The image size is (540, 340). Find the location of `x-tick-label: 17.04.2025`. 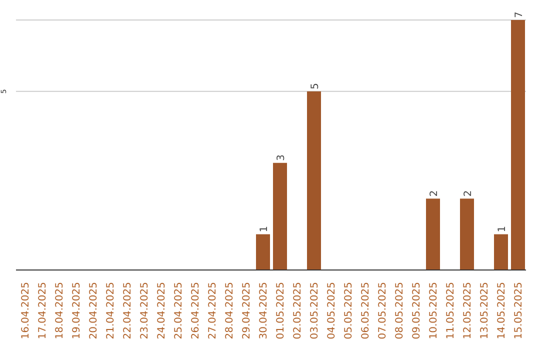

x-tick-label: 17.04.2025 is located at coordinates (43, 311).